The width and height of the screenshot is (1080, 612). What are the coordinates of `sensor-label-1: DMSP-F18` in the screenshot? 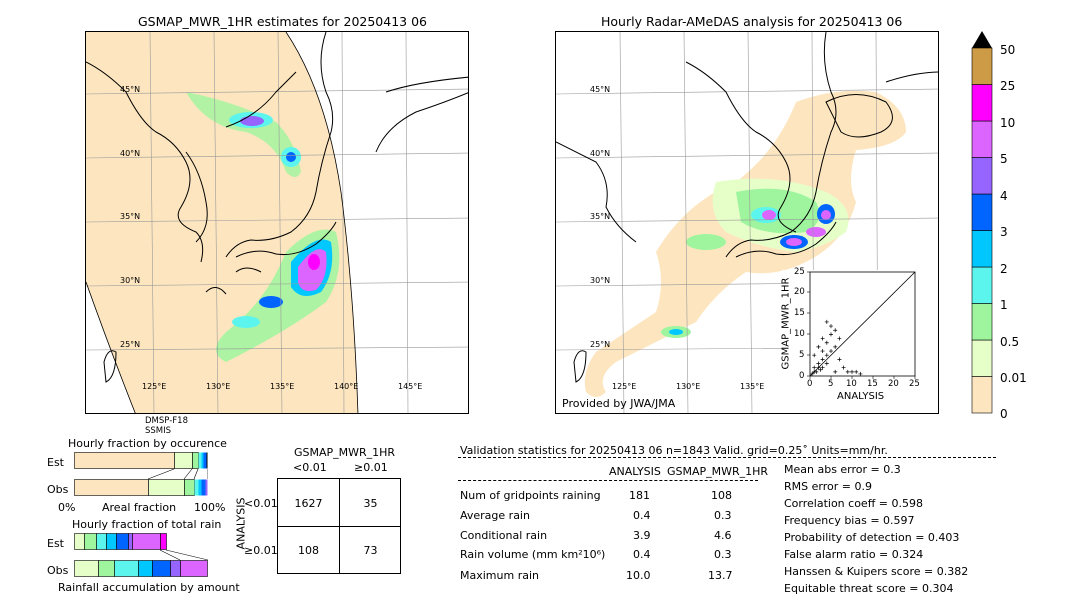 It's located at (166, 421).